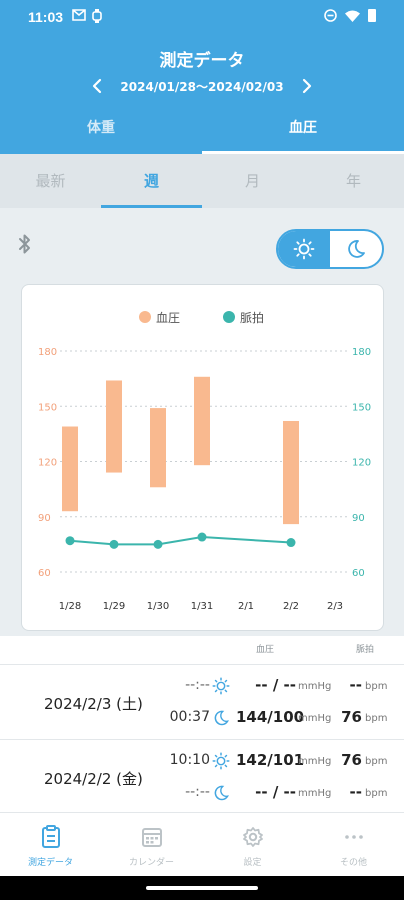 Image resolution: width=404 pixels, height=900 pixels. Describe the element at coordinates (354, 837) in the screenshot. I see `more-icon` at that location.